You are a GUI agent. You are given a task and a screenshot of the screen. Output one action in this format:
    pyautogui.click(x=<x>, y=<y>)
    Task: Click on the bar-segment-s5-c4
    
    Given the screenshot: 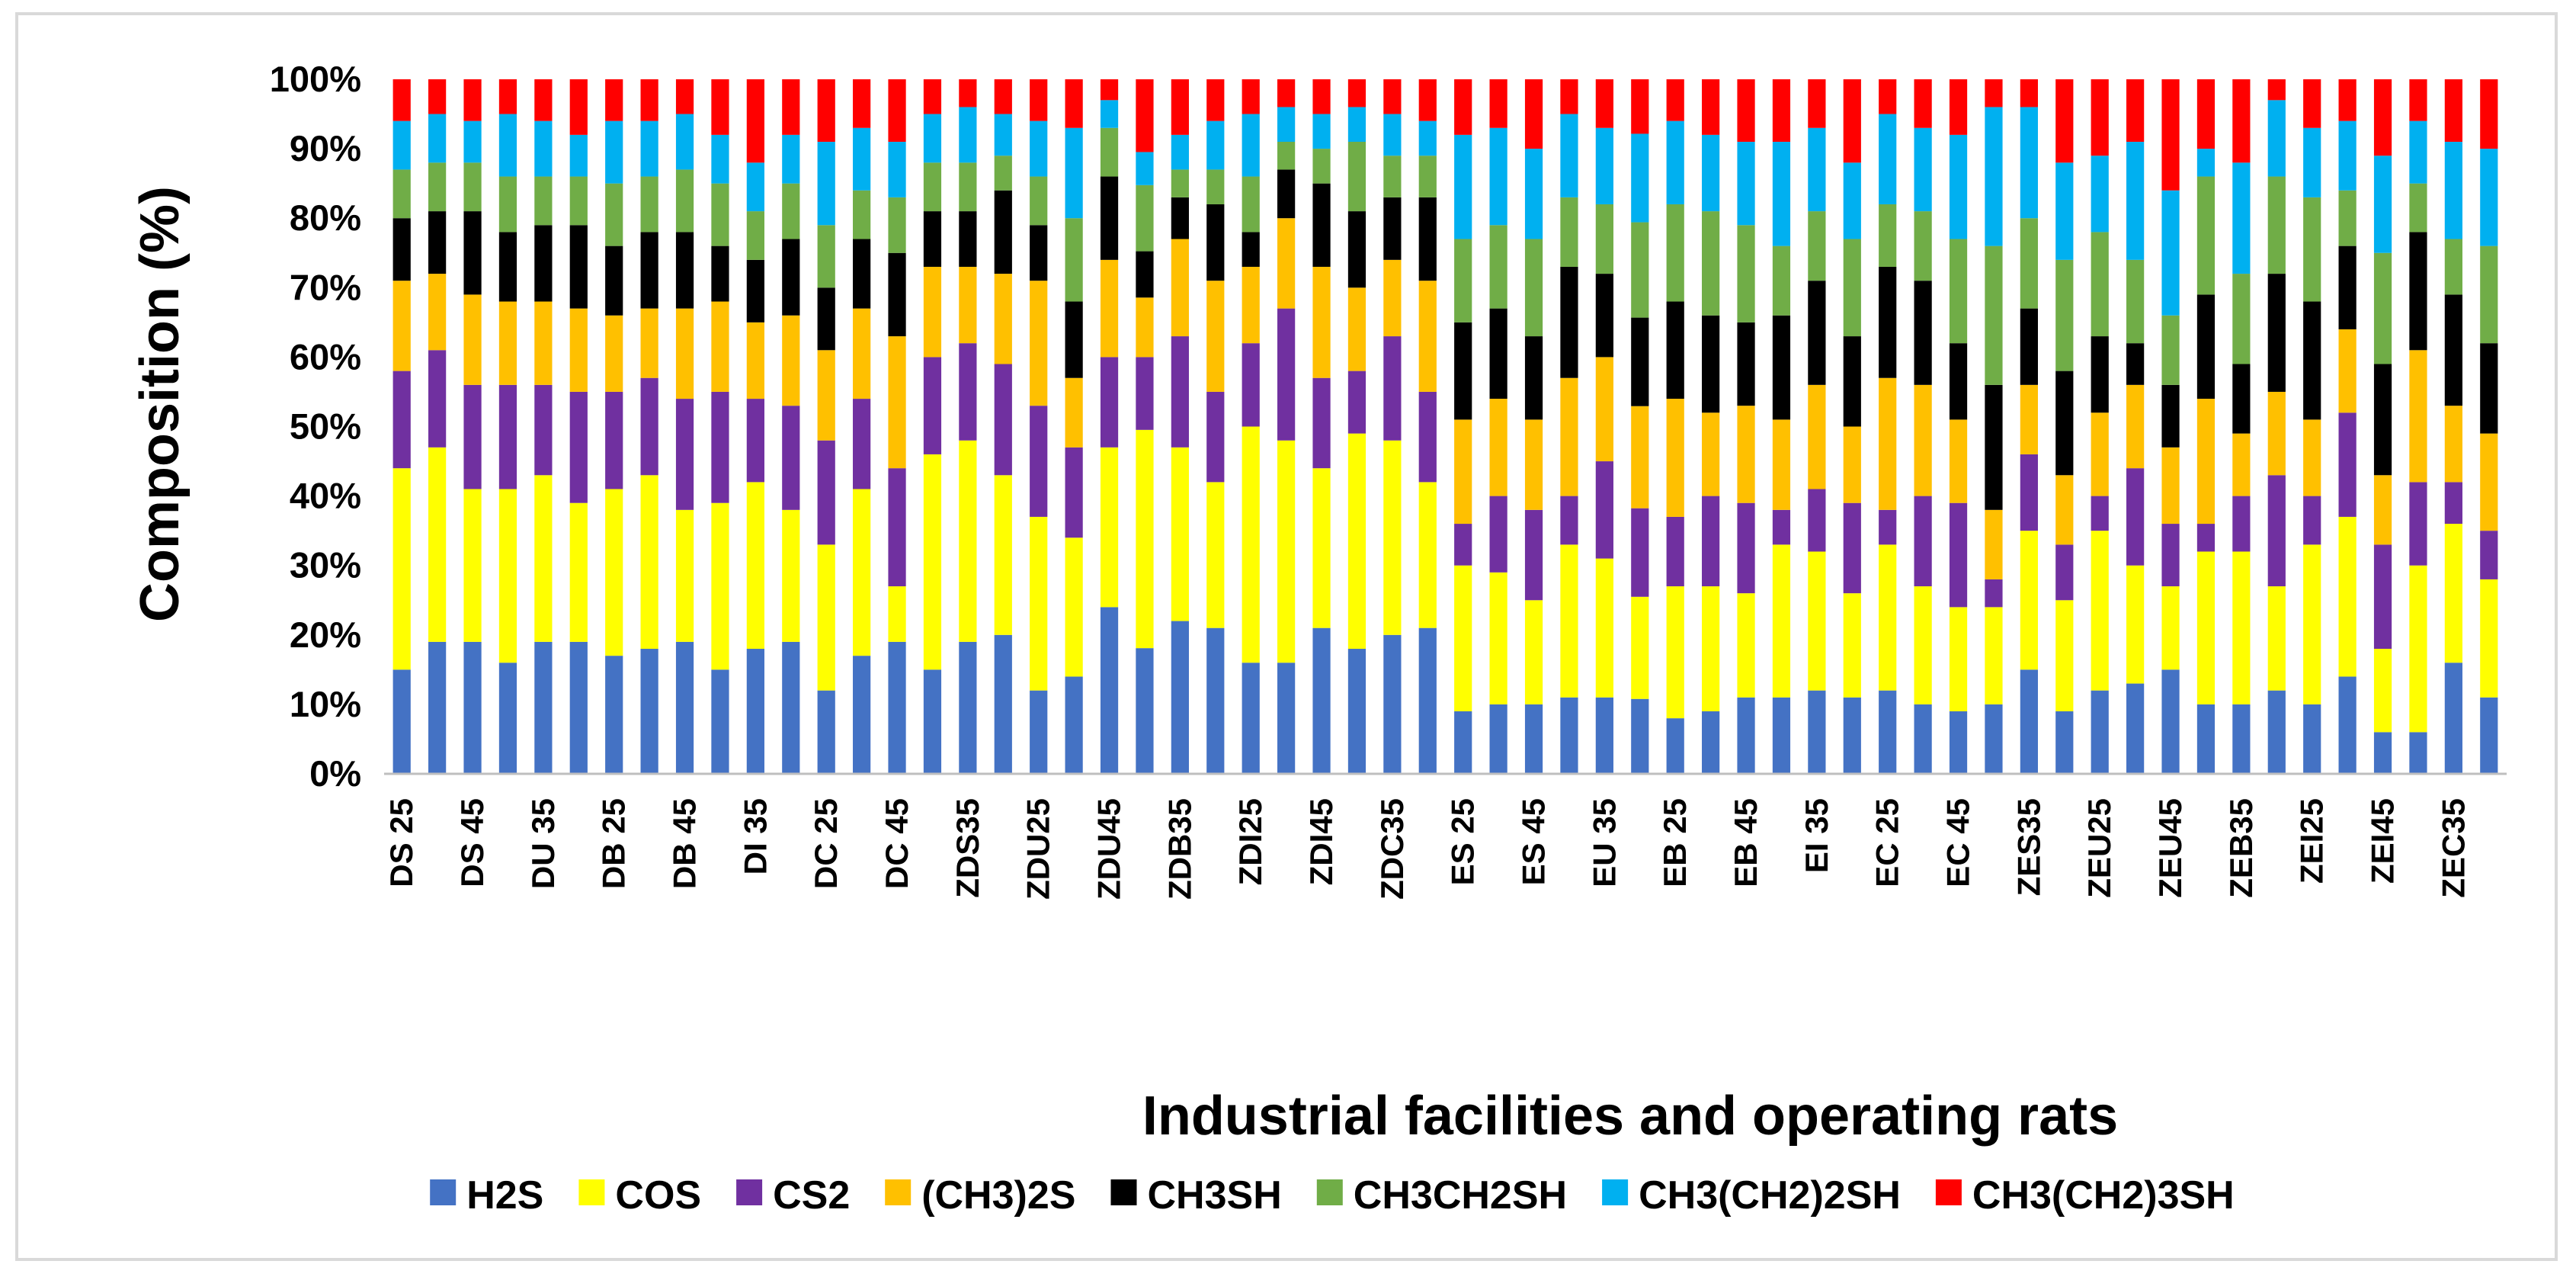 What is the action you would take?
    pyautogui.click(x=543, y=201)
    